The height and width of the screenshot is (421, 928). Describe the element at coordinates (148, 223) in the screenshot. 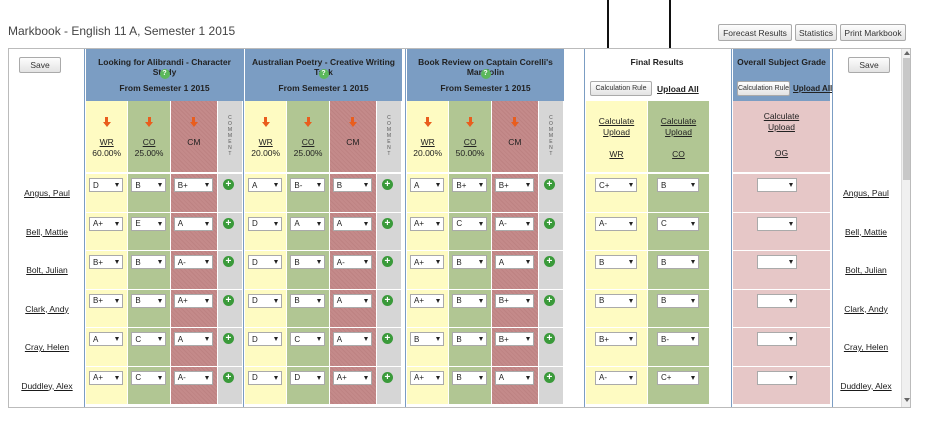

I see `grade-select: E` at that location.